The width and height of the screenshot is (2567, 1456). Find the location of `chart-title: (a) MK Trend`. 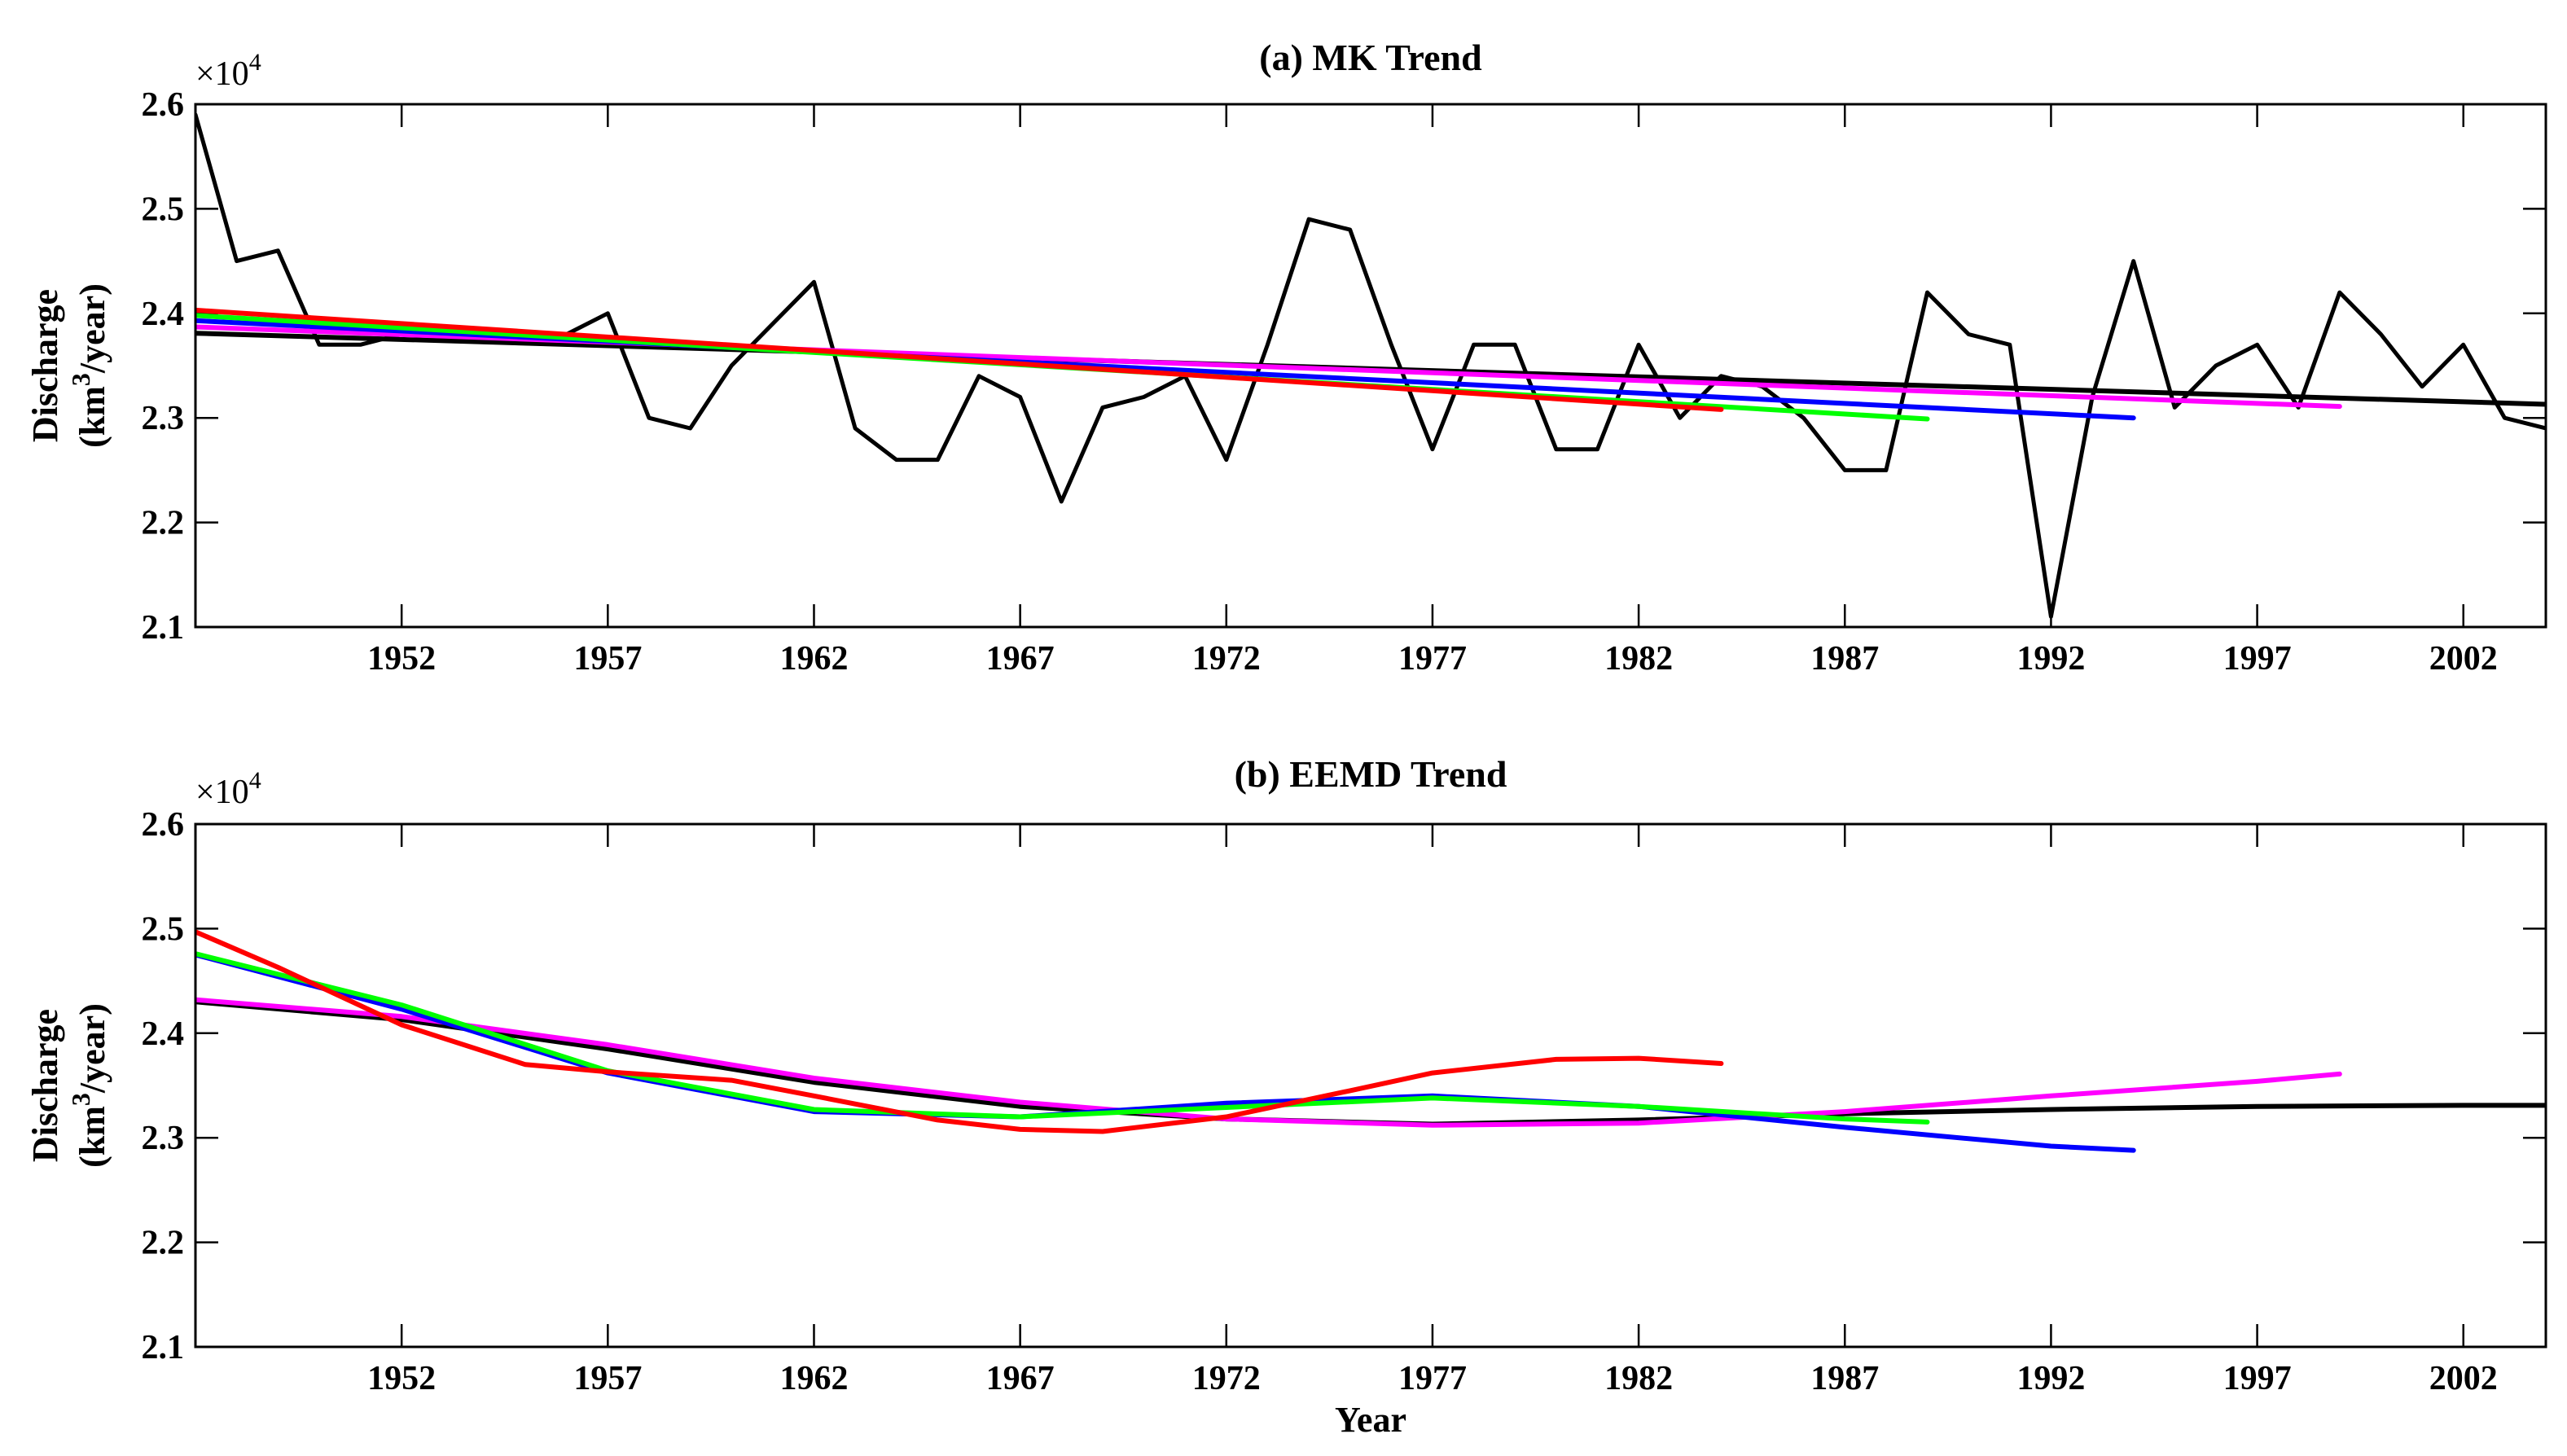

chart-title: (a) MK Trend is located at coordinates (1370, 57).